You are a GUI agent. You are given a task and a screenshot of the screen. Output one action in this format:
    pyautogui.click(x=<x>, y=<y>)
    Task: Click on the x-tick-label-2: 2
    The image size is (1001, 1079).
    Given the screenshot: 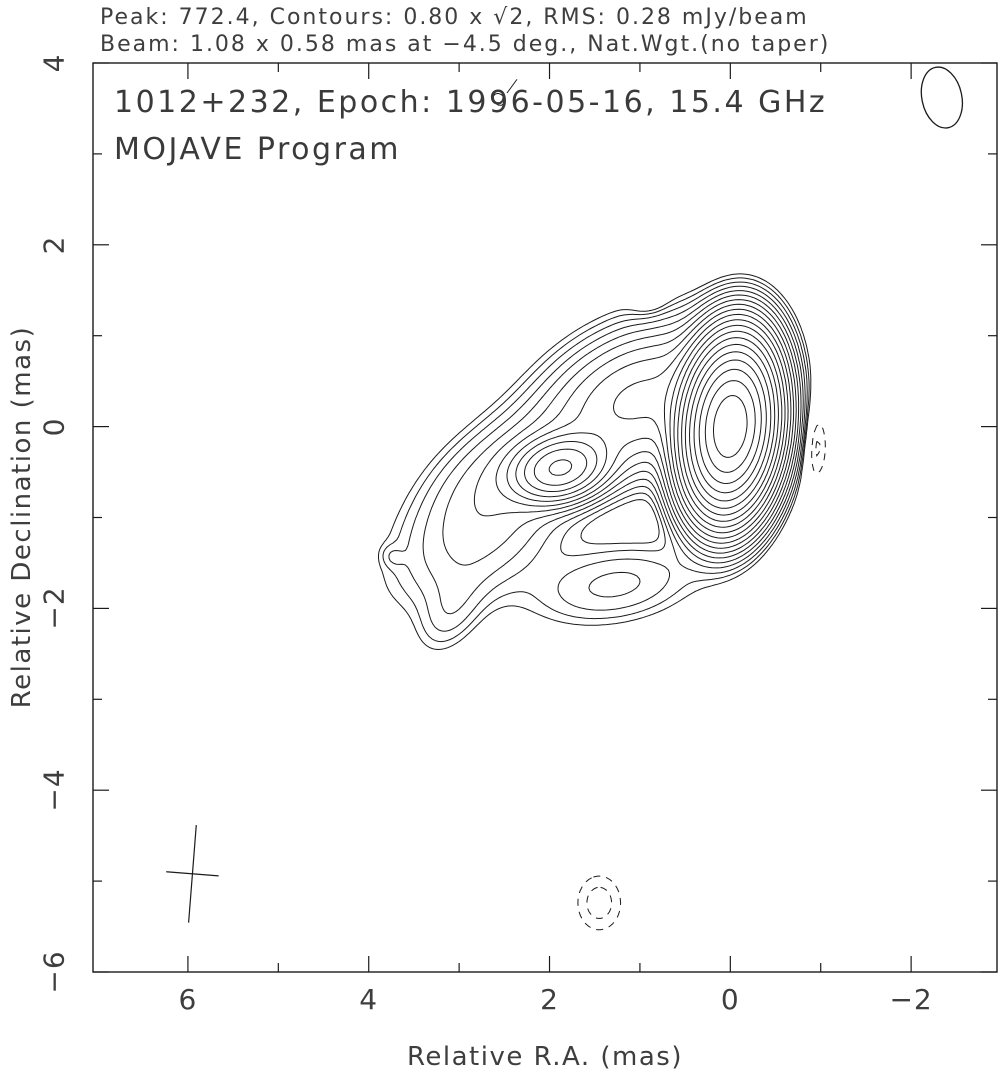 What is the action you would take?
    pyautogui.click(x=549, y=999)
    